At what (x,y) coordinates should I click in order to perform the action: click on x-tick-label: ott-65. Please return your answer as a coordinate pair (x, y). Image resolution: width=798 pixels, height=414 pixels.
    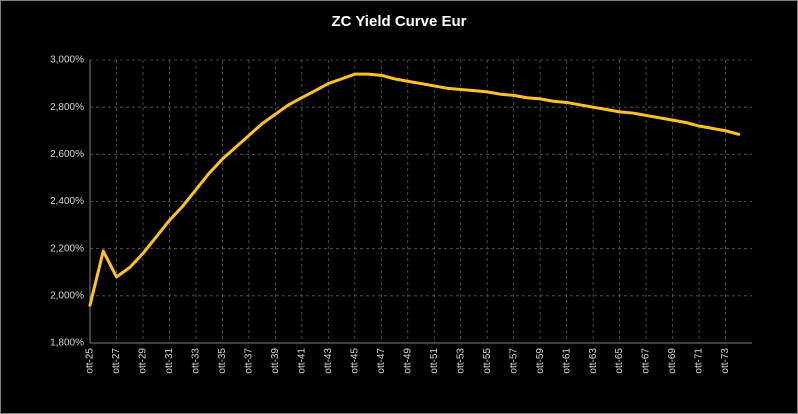
    Looking at the image, I should click on (619, 361).